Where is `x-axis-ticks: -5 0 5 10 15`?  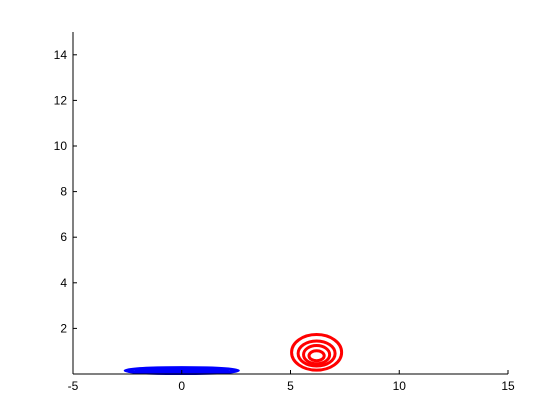
x-axis-ticks: -5 0 5 10 15 is located at coordinates (291, 381).